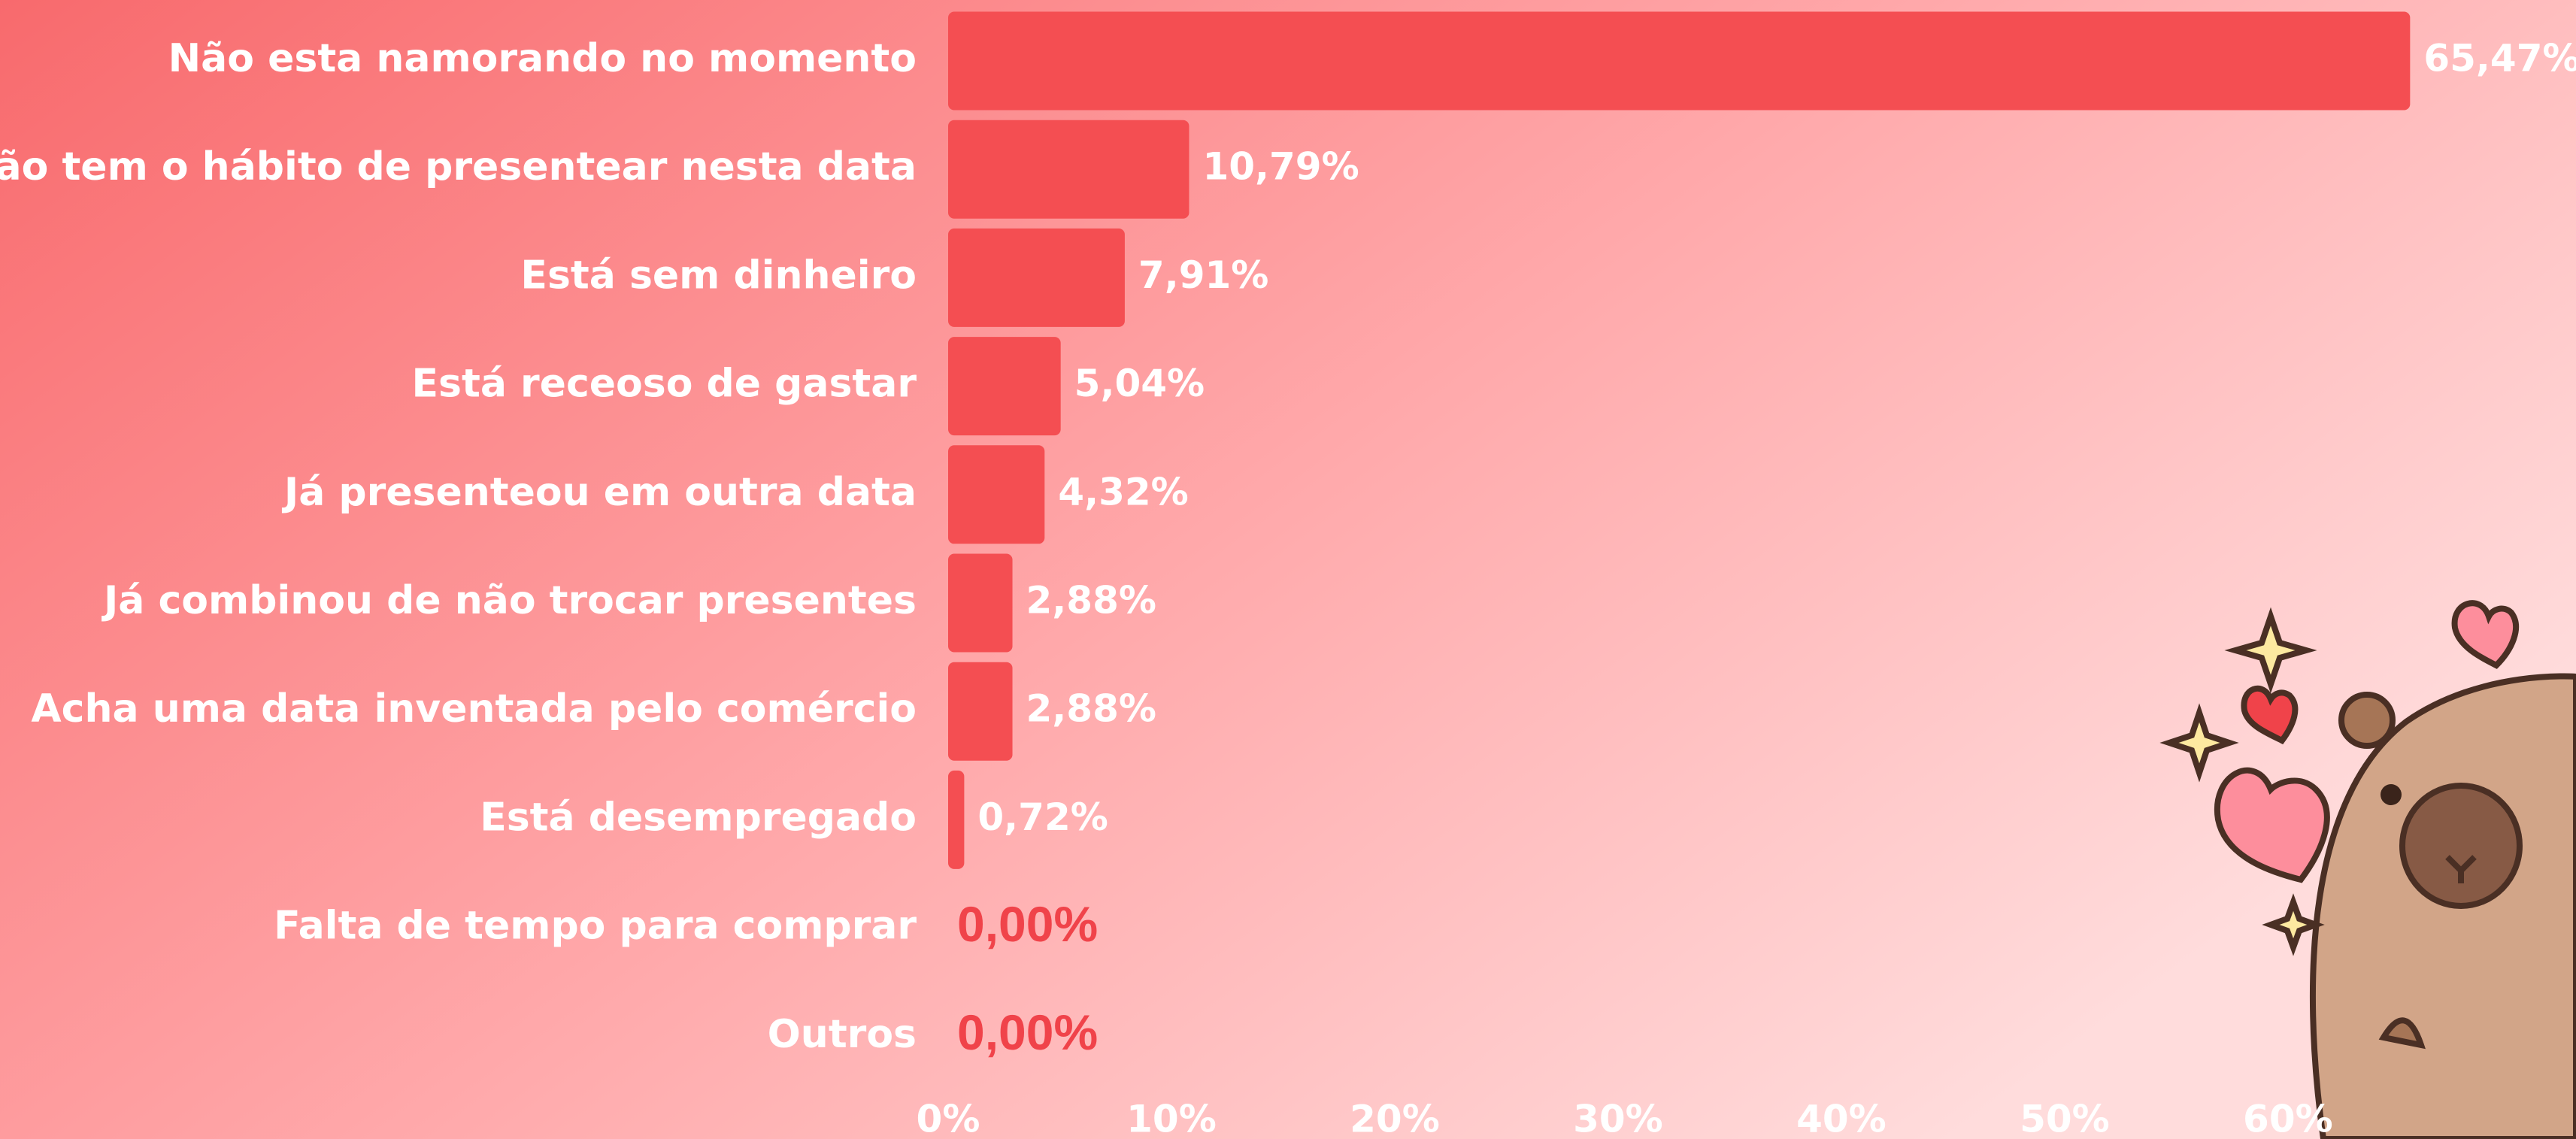 The image size is (2576, 1139). Describe the element at coordinates (542, 58) in the screenshot. I see `category-label: Não esta namorando no momento` at that location.